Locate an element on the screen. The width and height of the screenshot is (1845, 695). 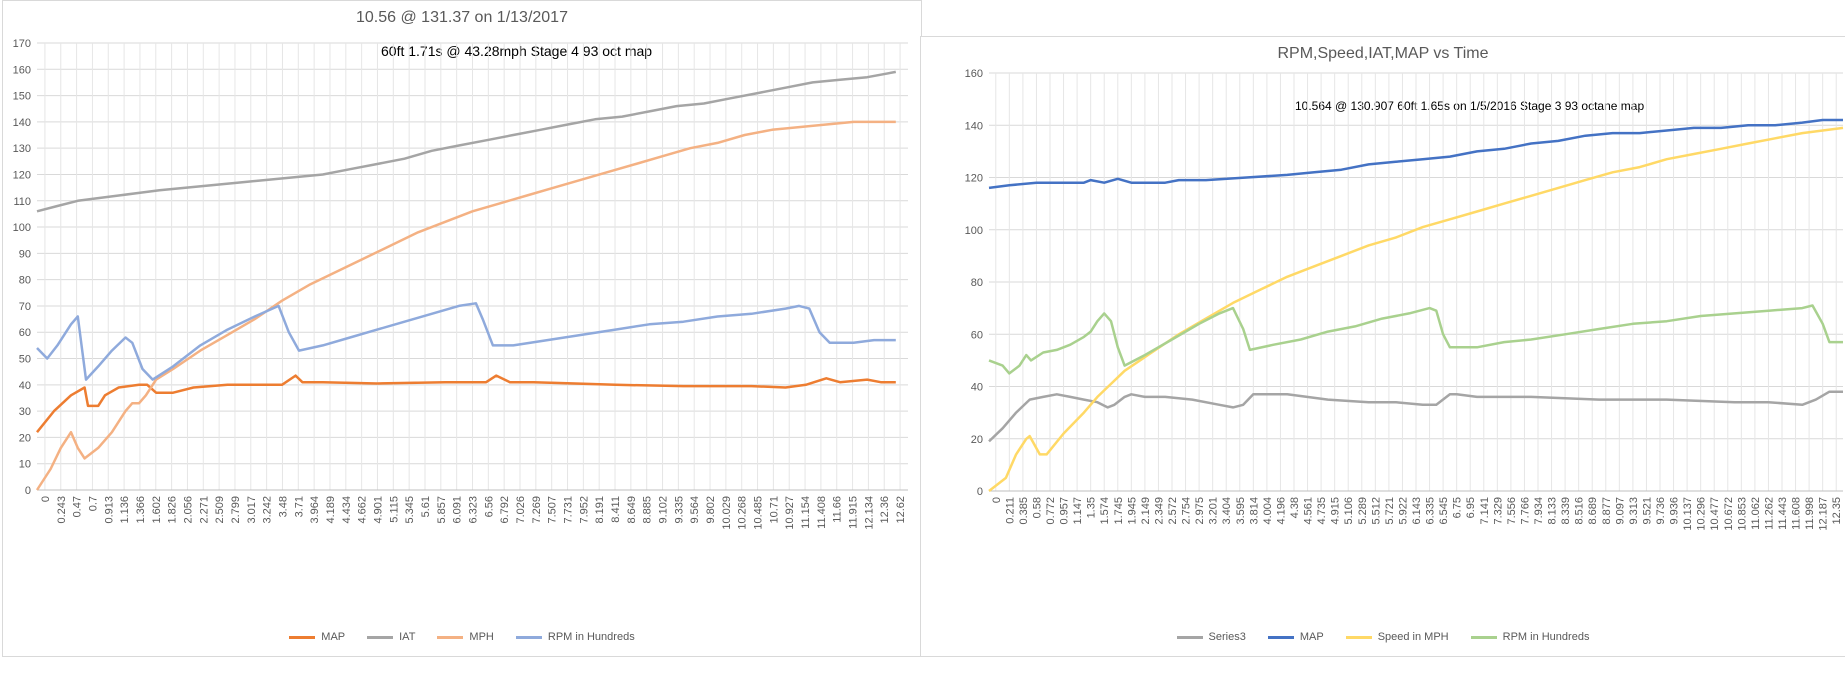
legend-label: IAT is located at coordinates (407, 637).